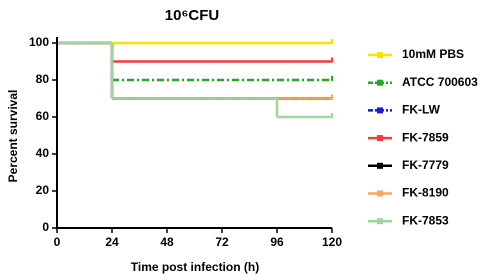 The width and height of the screenshot is (500, 279). Describe the element at coordinates (440, 82) in the screenshot. I see `legend-label: ATCC 700603` at that location.